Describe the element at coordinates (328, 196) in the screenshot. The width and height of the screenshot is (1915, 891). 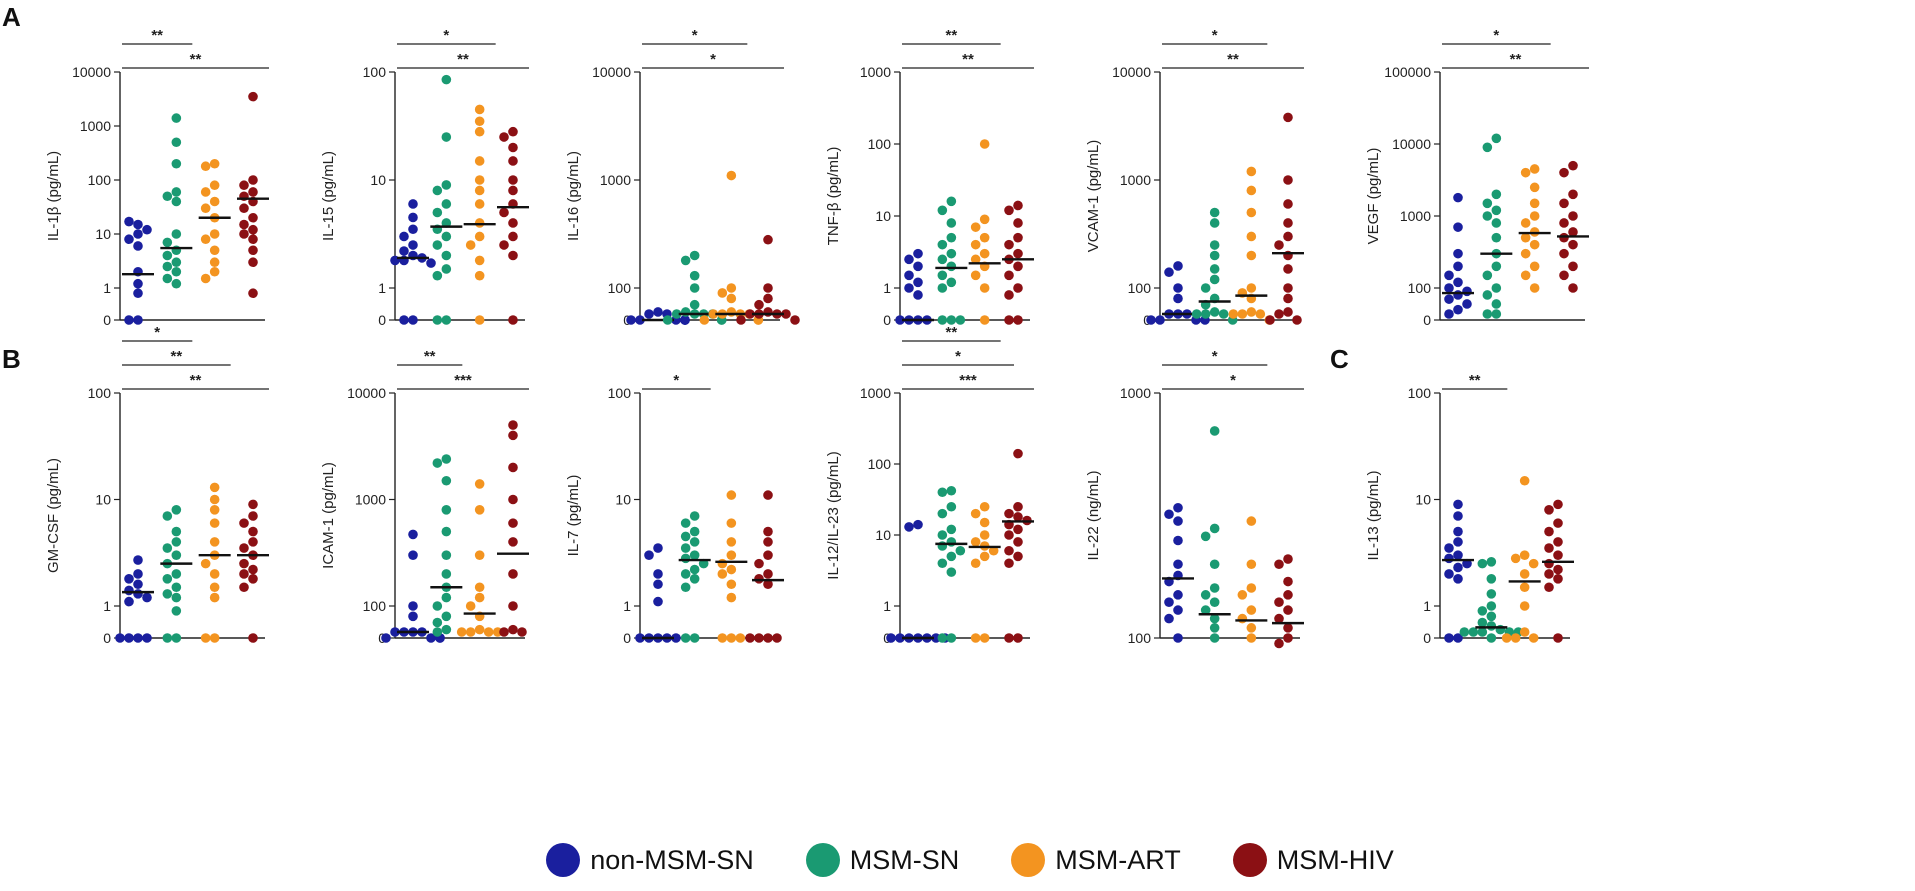
I see `y-axis-label: IL-15 (pg/mL)` at that location.